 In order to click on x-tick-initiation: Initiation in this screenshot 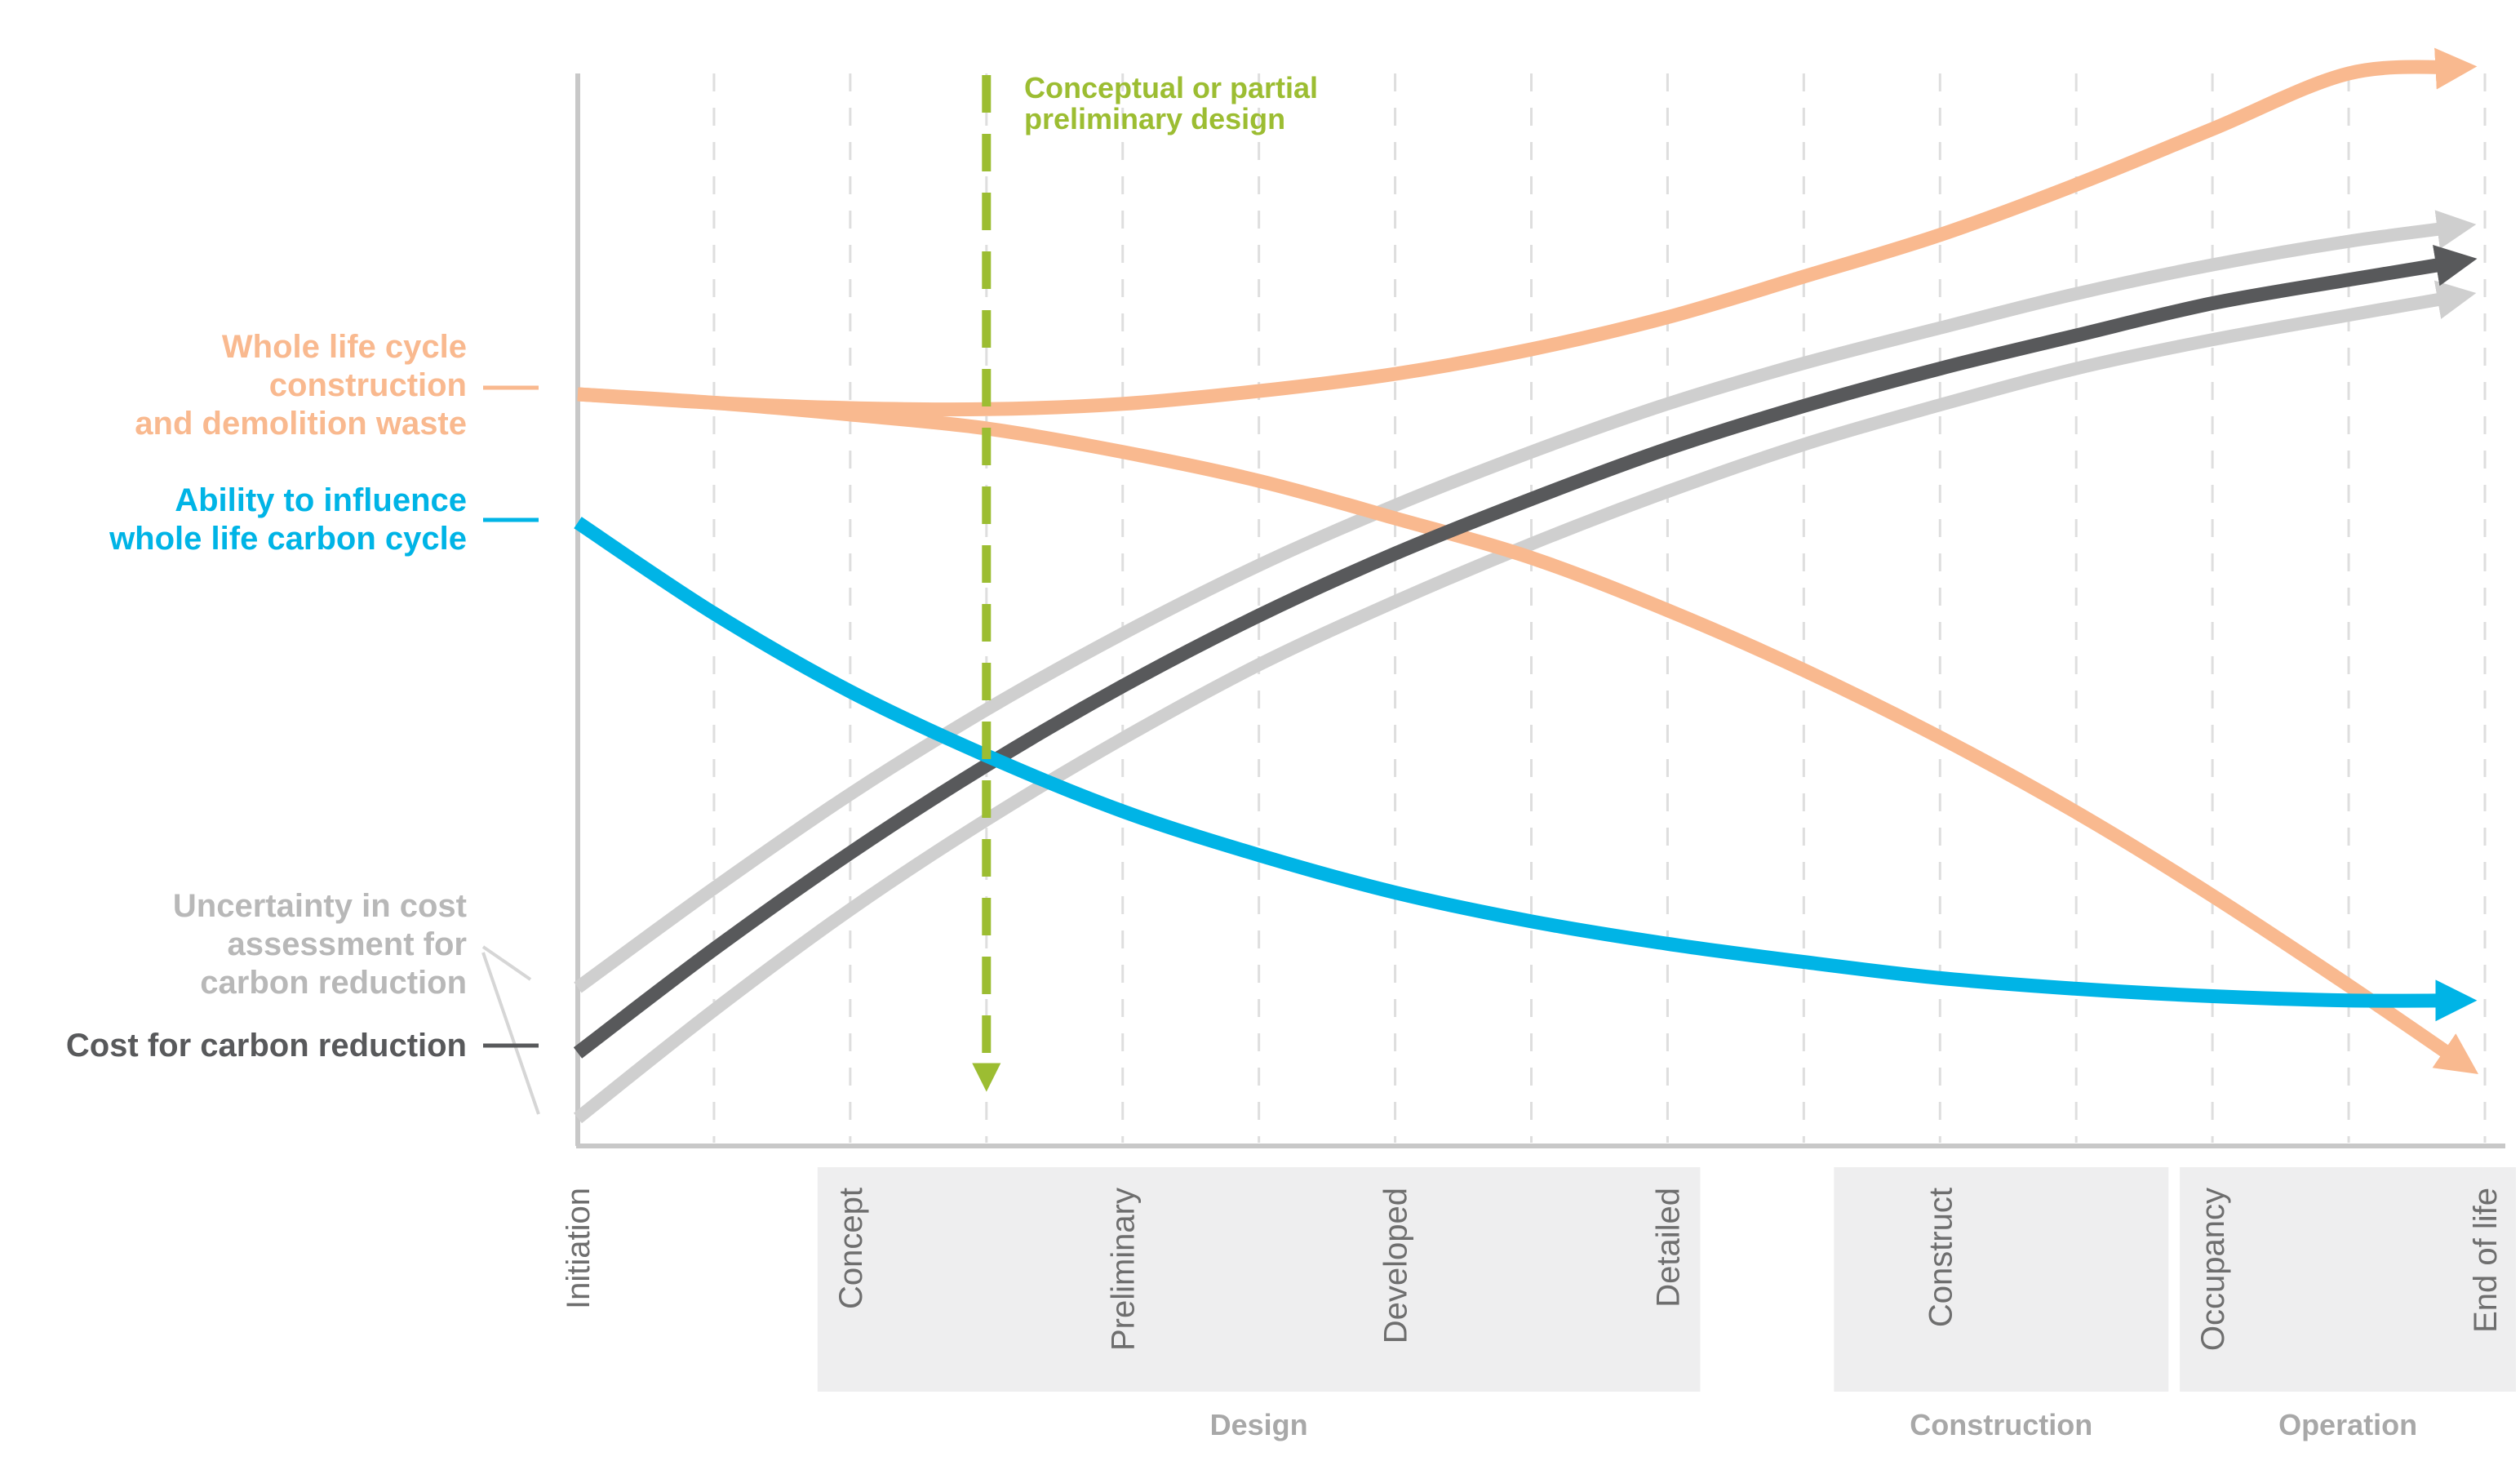, I will do `click(579, 1248)`.